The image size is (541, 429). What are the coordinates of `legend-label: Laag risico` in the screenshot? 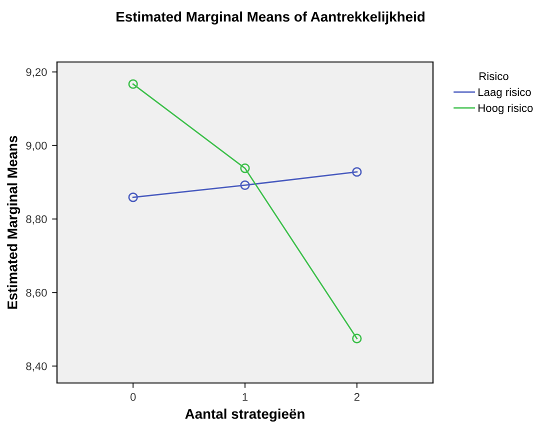 It's located at (504, 93).